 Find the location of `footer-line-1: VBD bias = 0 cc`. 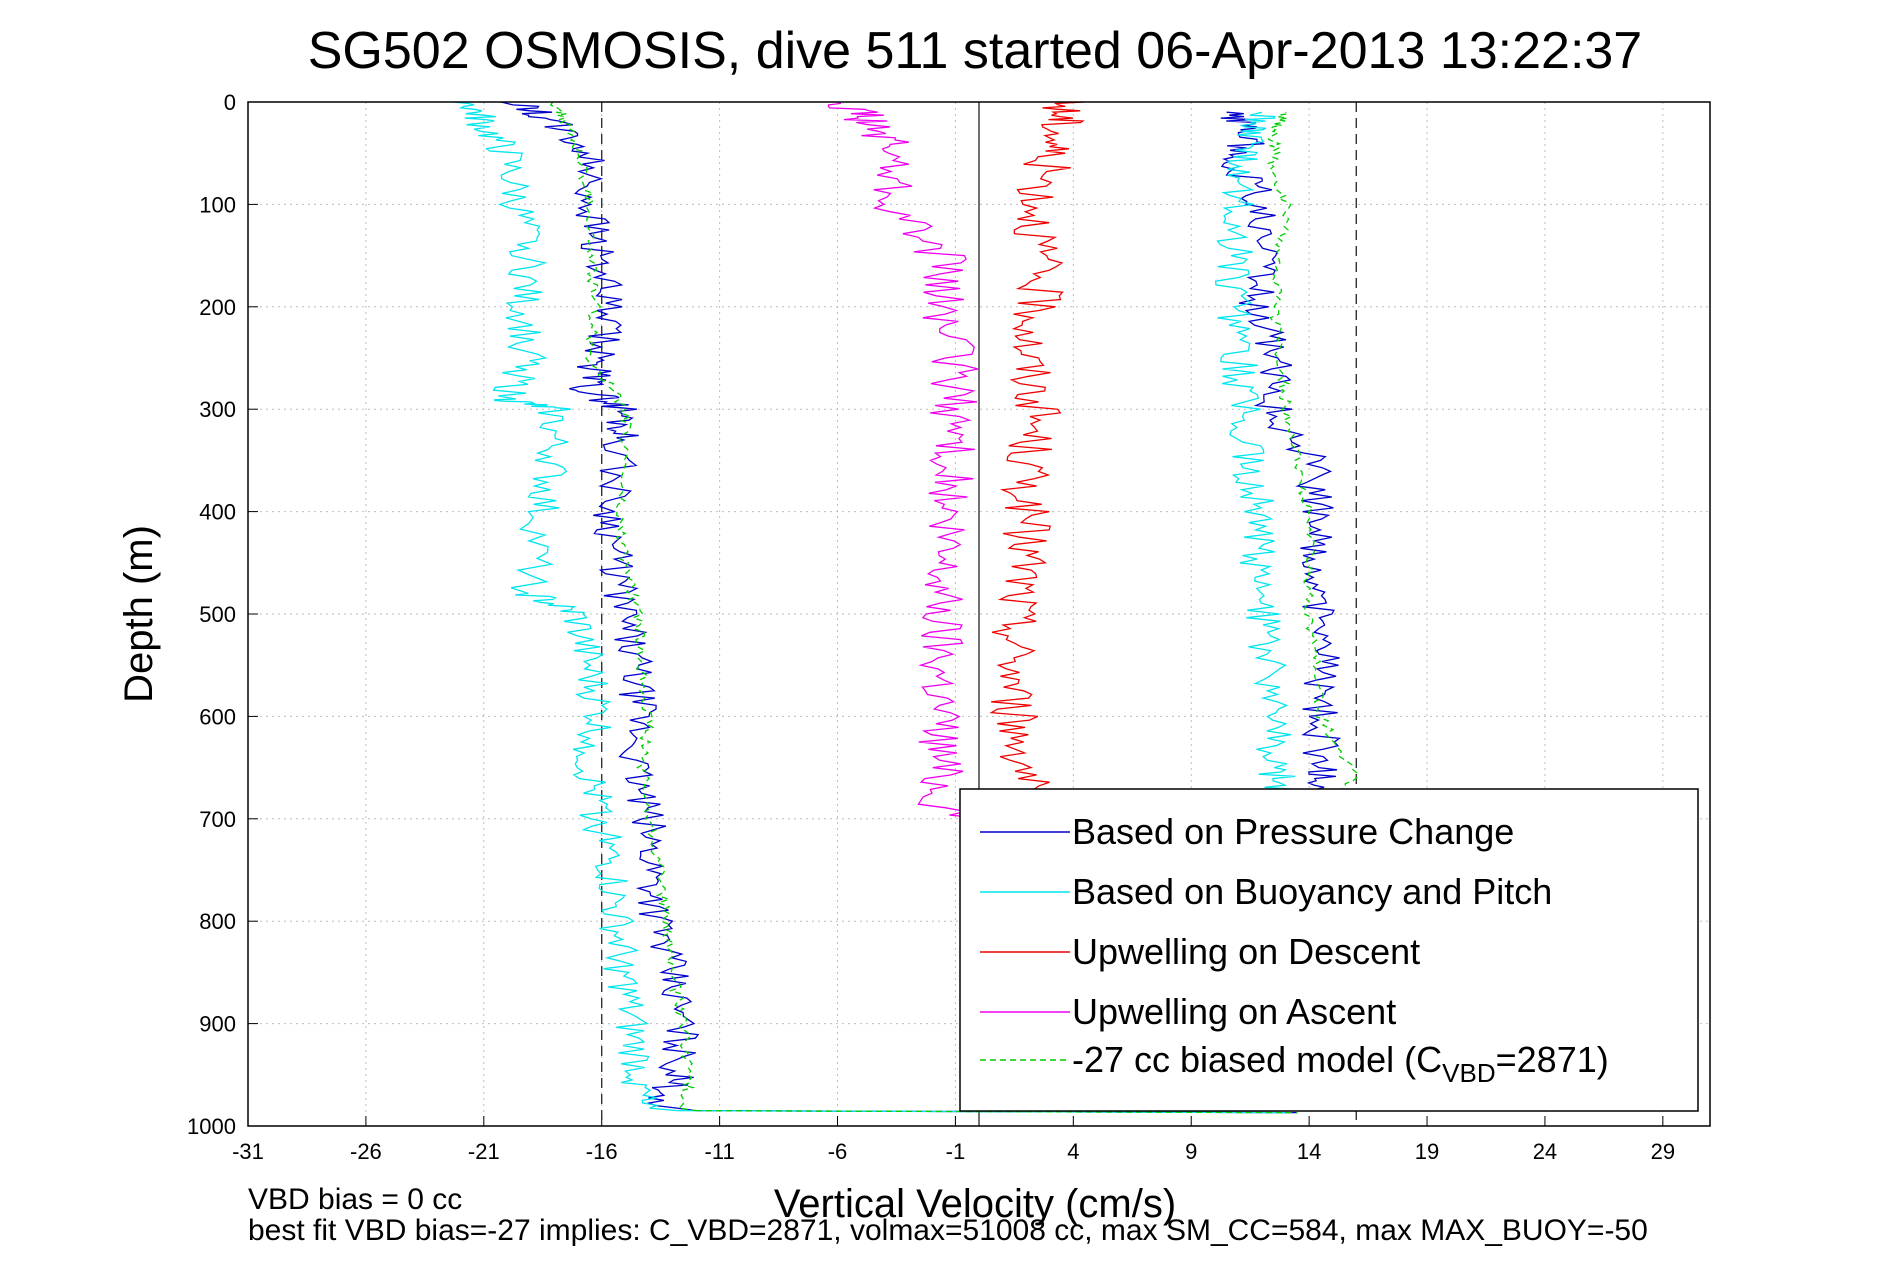

footer-line-1: VBD bias = 0 cc is located at coordinates (355, 1199).